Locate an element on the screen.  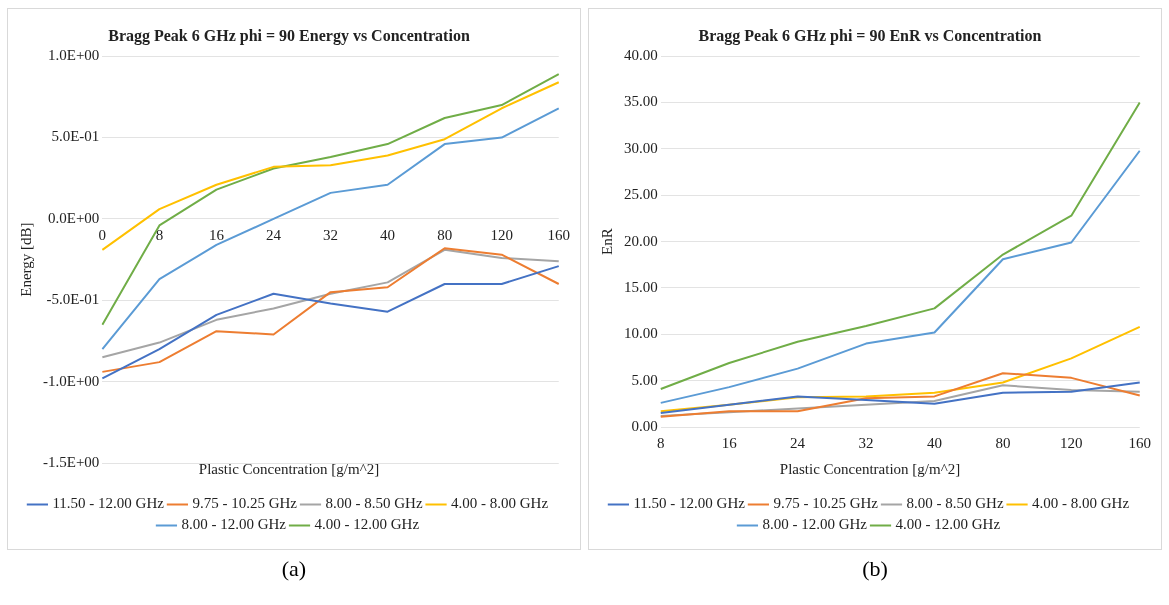
y-tick-label: 10.00 is located at coordinates (641, 333).